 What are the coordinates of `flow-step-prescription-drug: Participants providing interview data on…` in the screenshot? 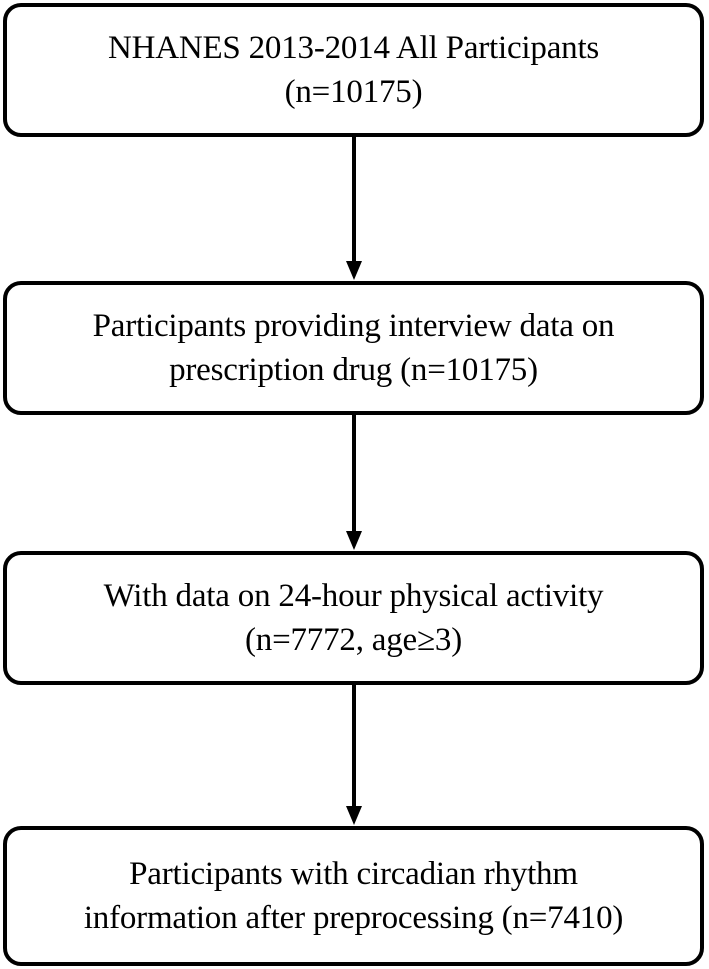 It's located at (353, 348).